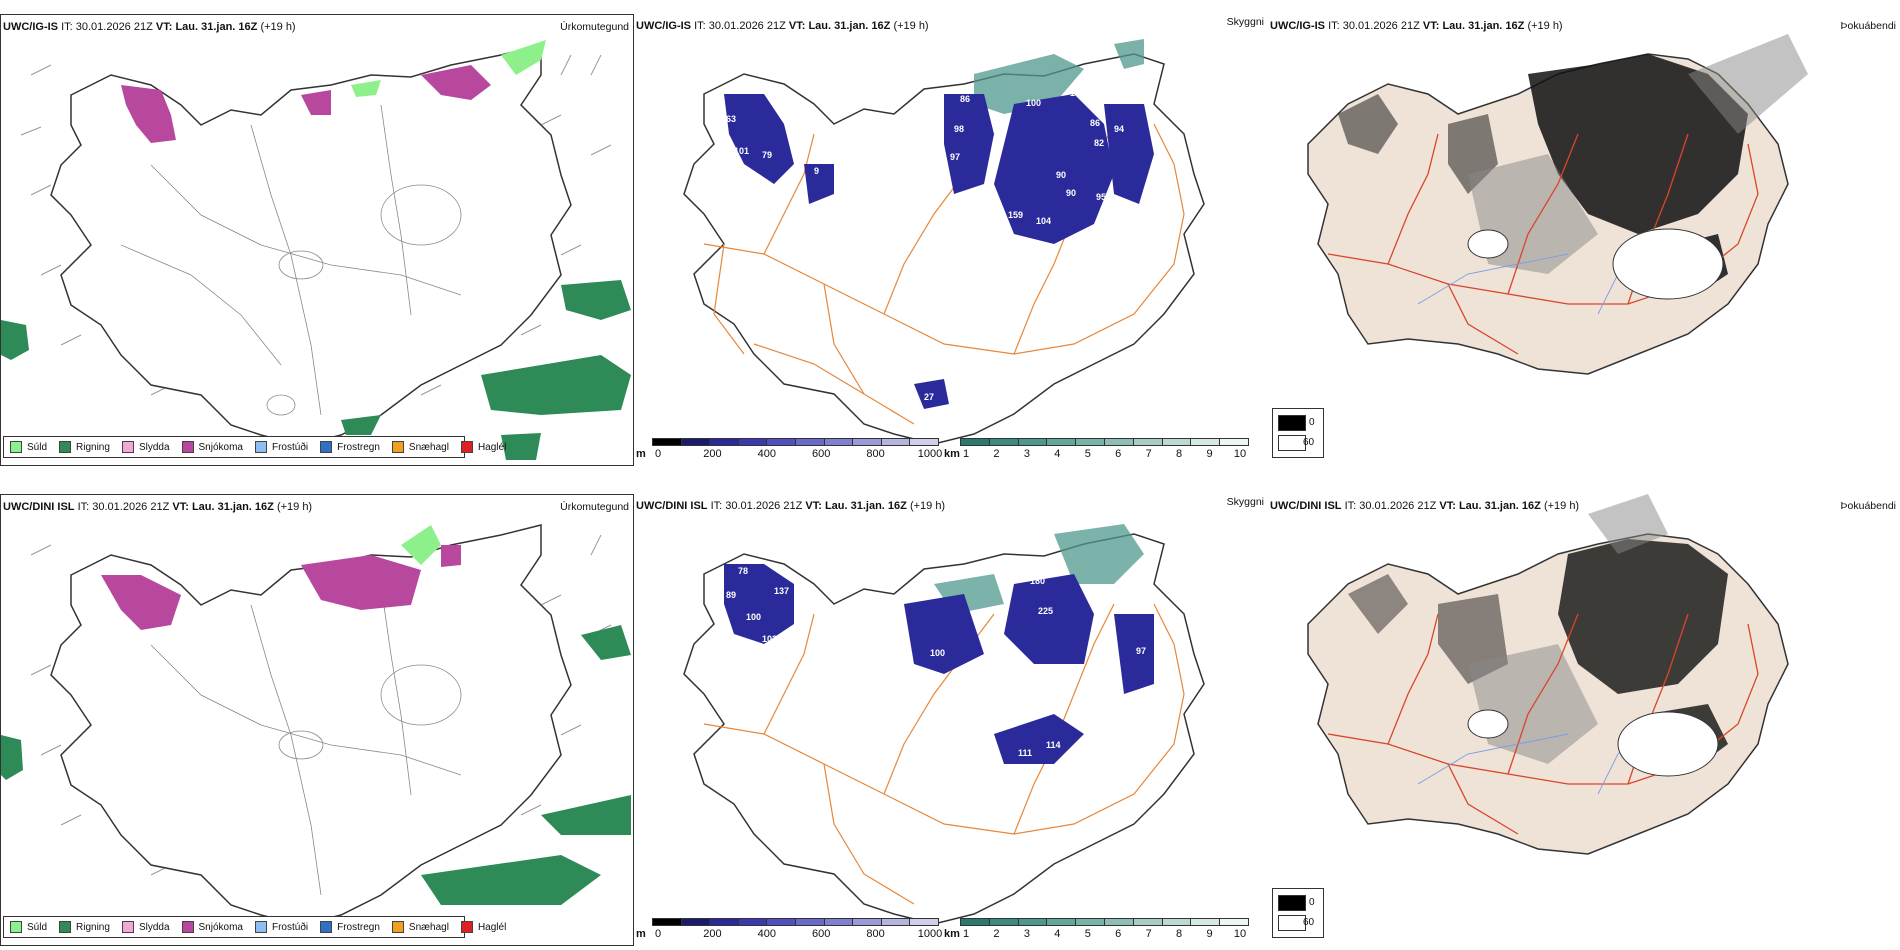 The width and height of the screenshot is (1900, 950). I want to click on legend-item: Frostúði, so click(281, 927).